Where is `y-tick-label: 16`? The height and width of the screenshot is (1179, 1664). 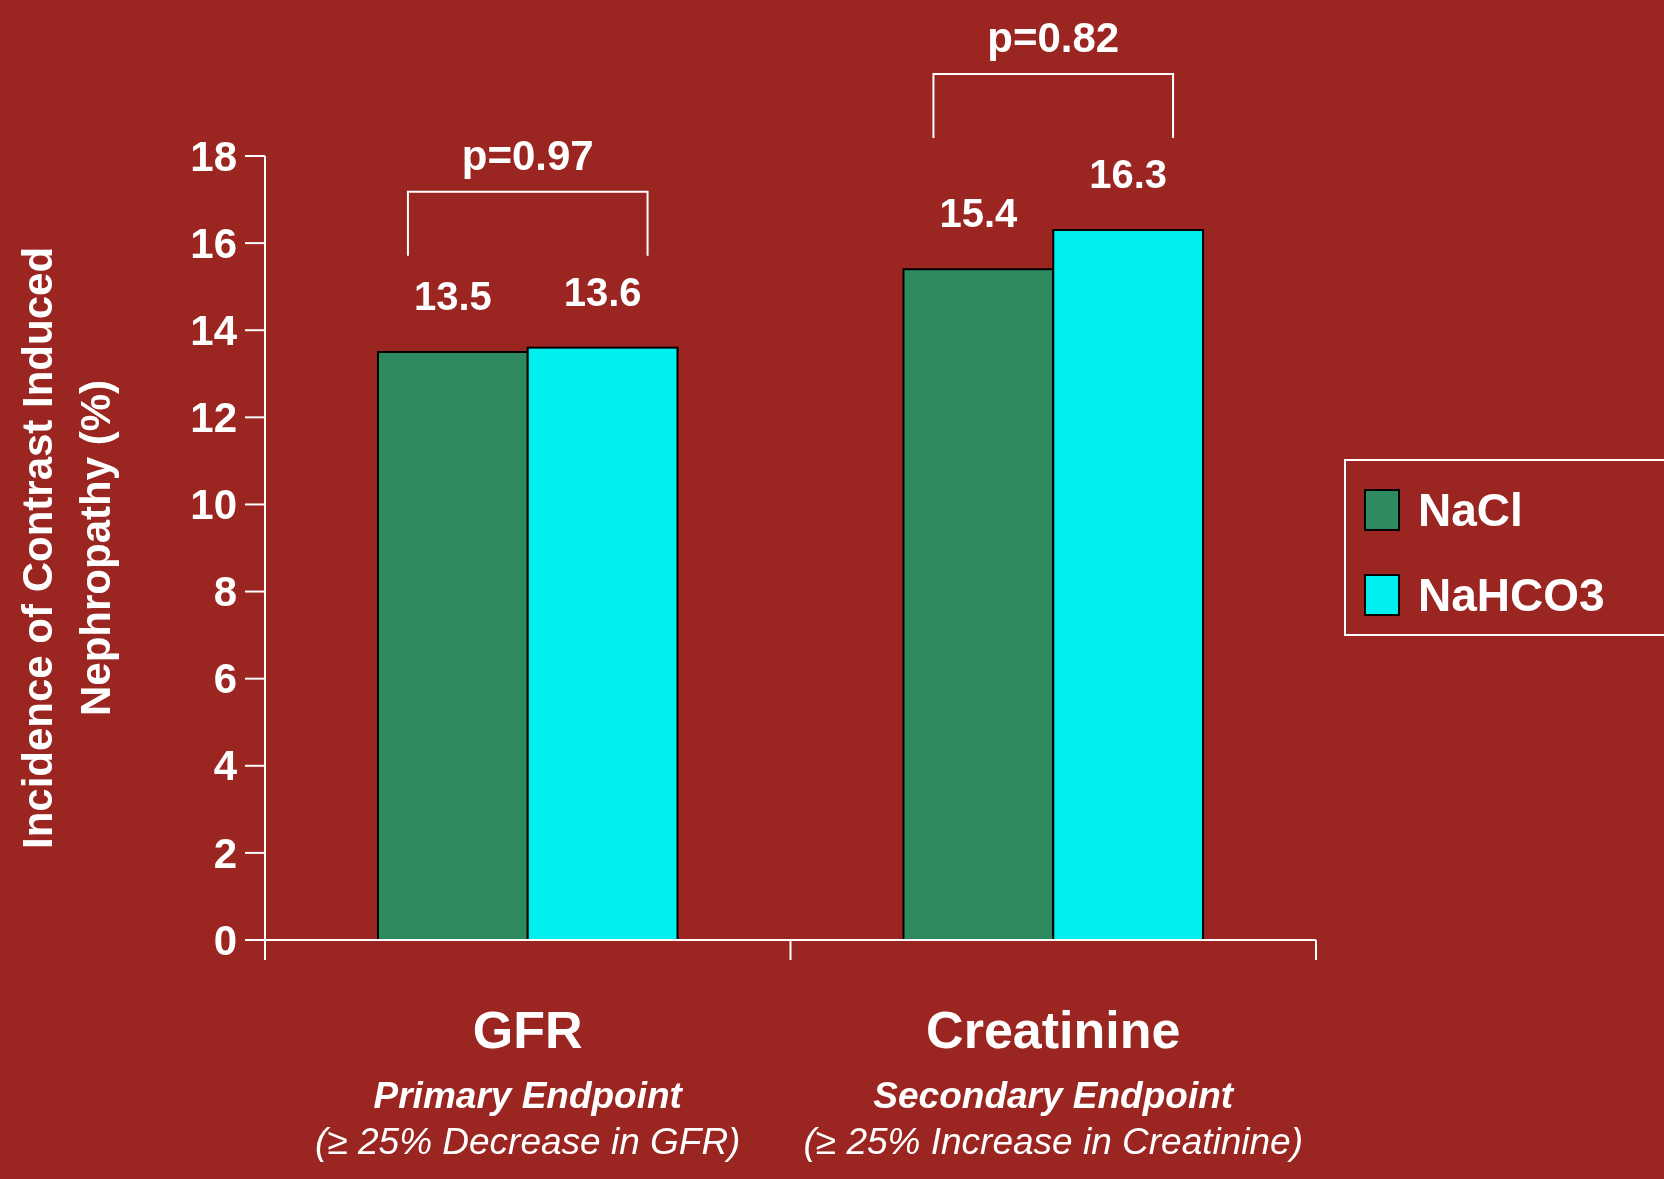 y-tick-label: 16 is located at coordinates (213, 243).